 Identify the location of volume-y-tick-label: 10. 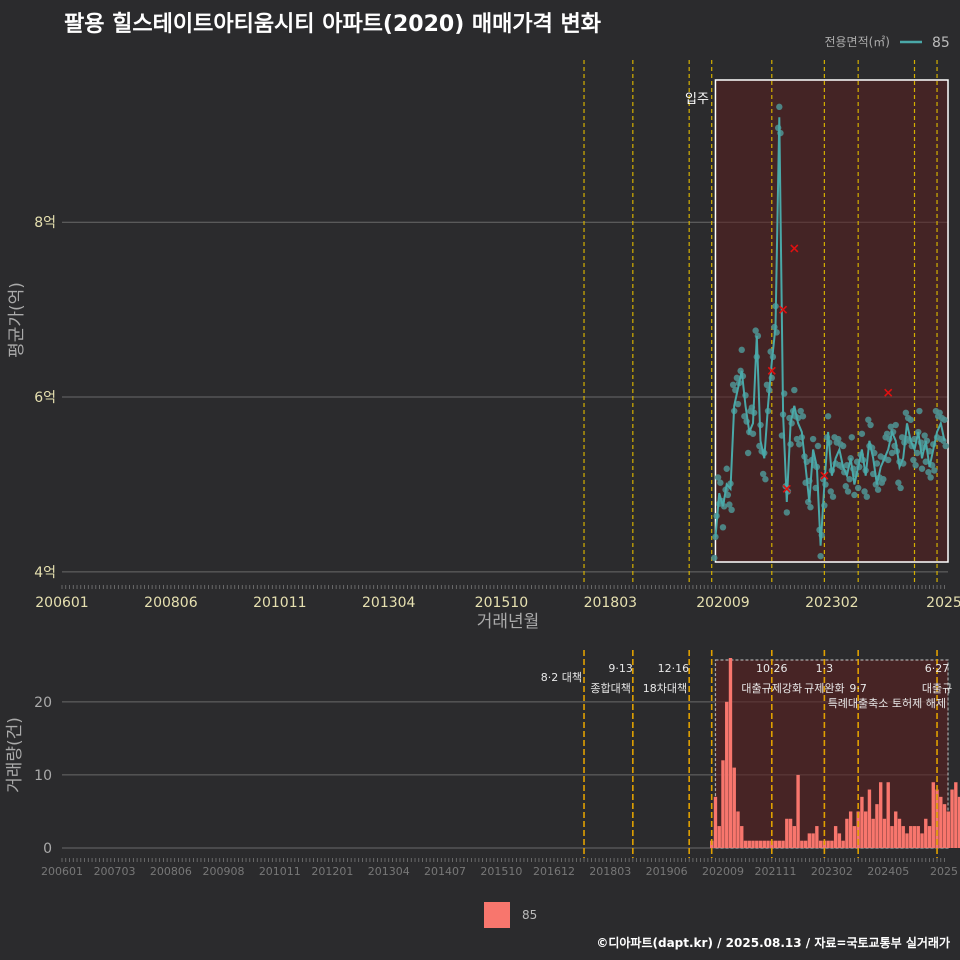
(43, 776).